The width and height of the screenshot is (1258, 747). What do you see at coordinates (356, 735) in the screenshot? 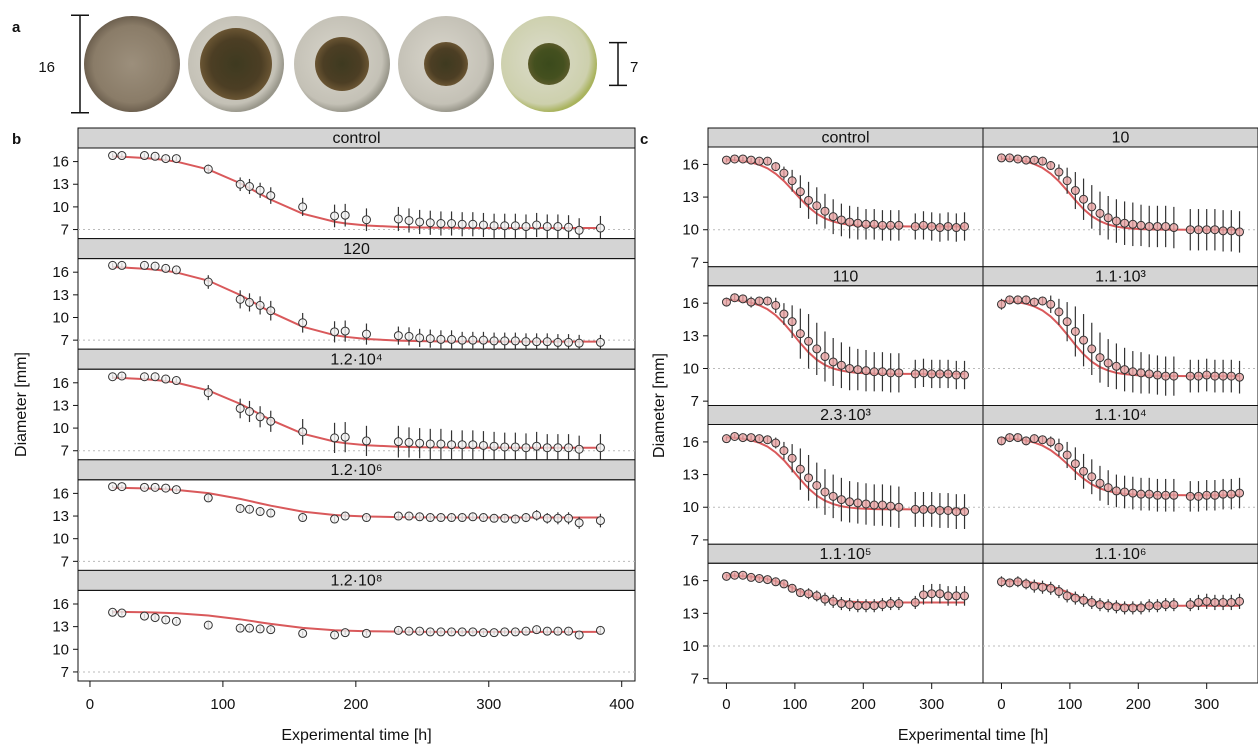
I see `x-axis-label: Experimental time [h]` at bounding box center [356, 735].